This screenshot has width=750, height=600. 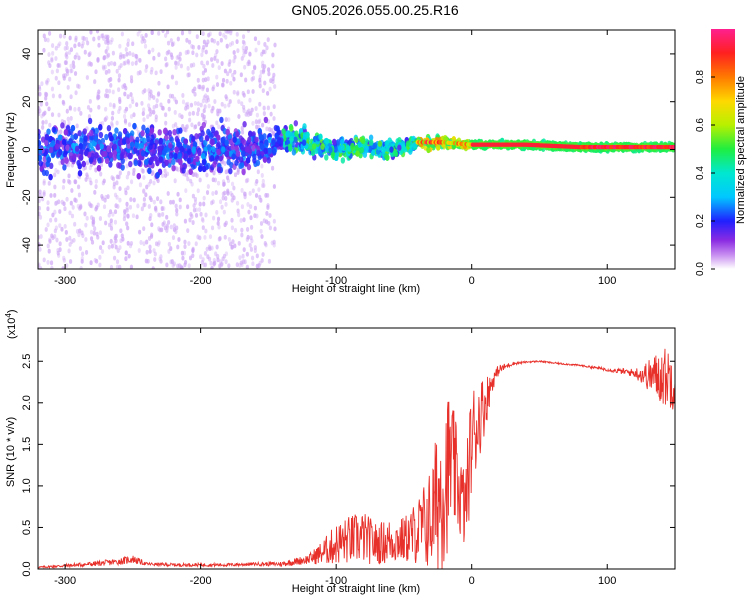 I want to click on colorbar-ticks: 0.0 0.2 0.4 0.6 0.8, so click(x=705, y=173).